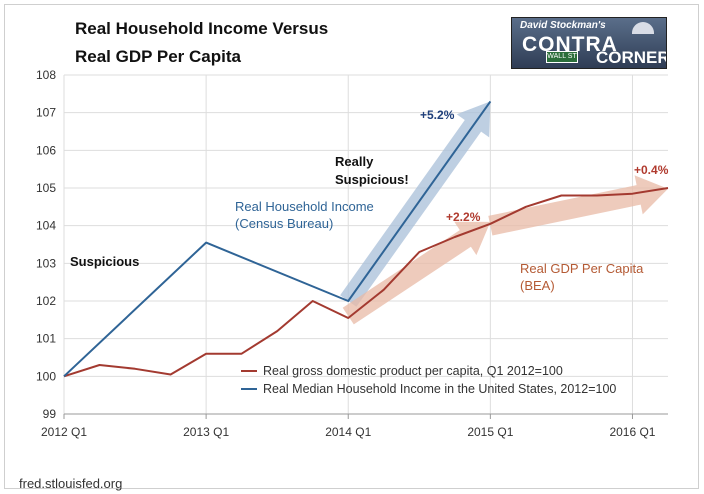 This screenshot has width=704, height=494. Describe the element at coordinates (46, 75) in the screenshot. I see `y-tick-label: 108` at that location.